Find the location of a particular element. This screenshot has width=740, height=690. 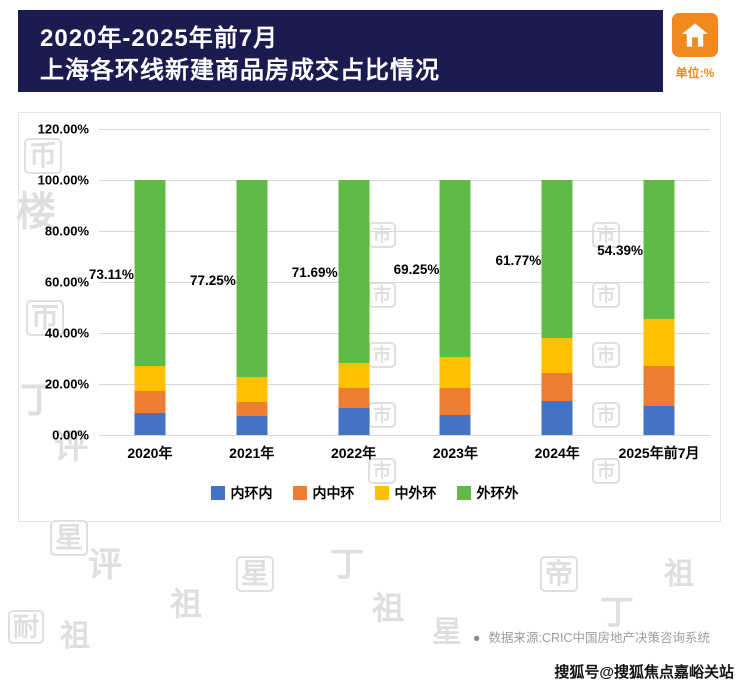

data-label: 69.25% is located at coordinates (416, 270).